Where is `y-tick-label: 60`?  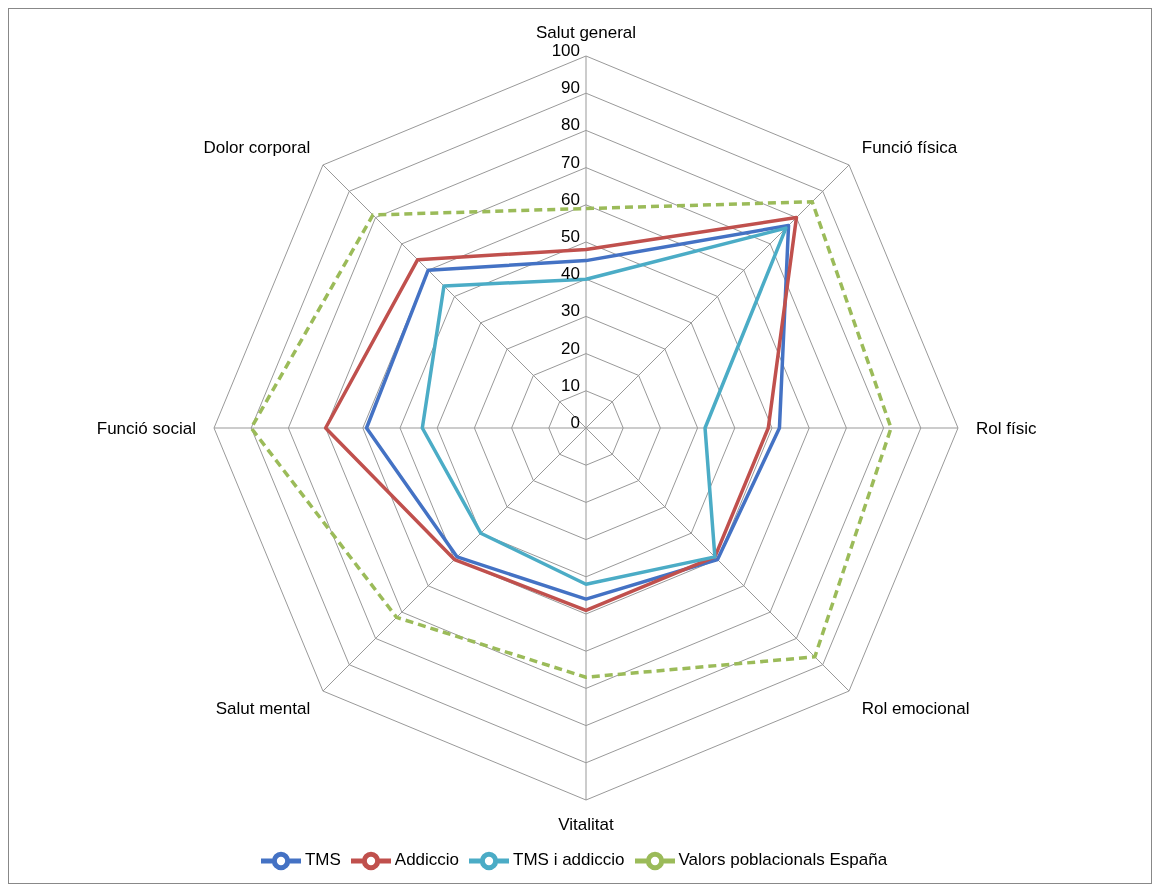
y-tick-label: 60 is located at coordinates (570, 199).